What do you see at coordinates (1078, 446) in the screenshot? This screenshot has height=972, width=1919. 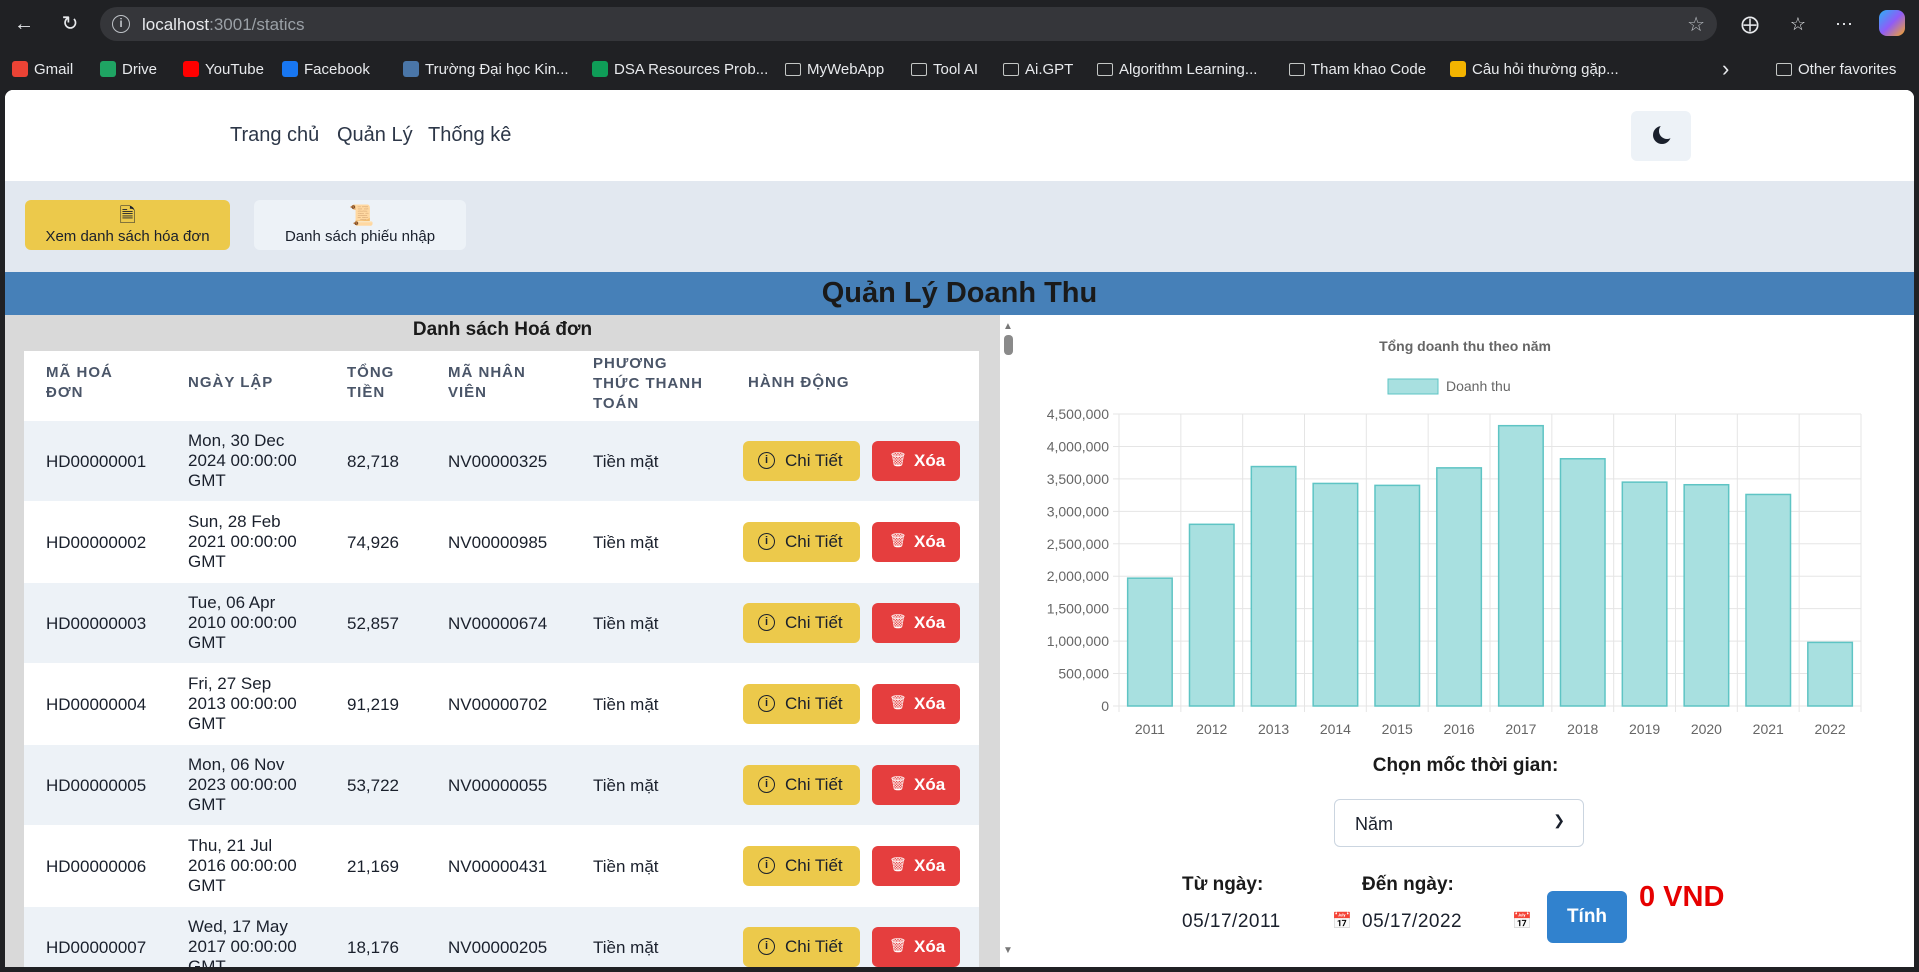 I see `y-tick-label: 4,000,000` at bounding box center [1078, 446].